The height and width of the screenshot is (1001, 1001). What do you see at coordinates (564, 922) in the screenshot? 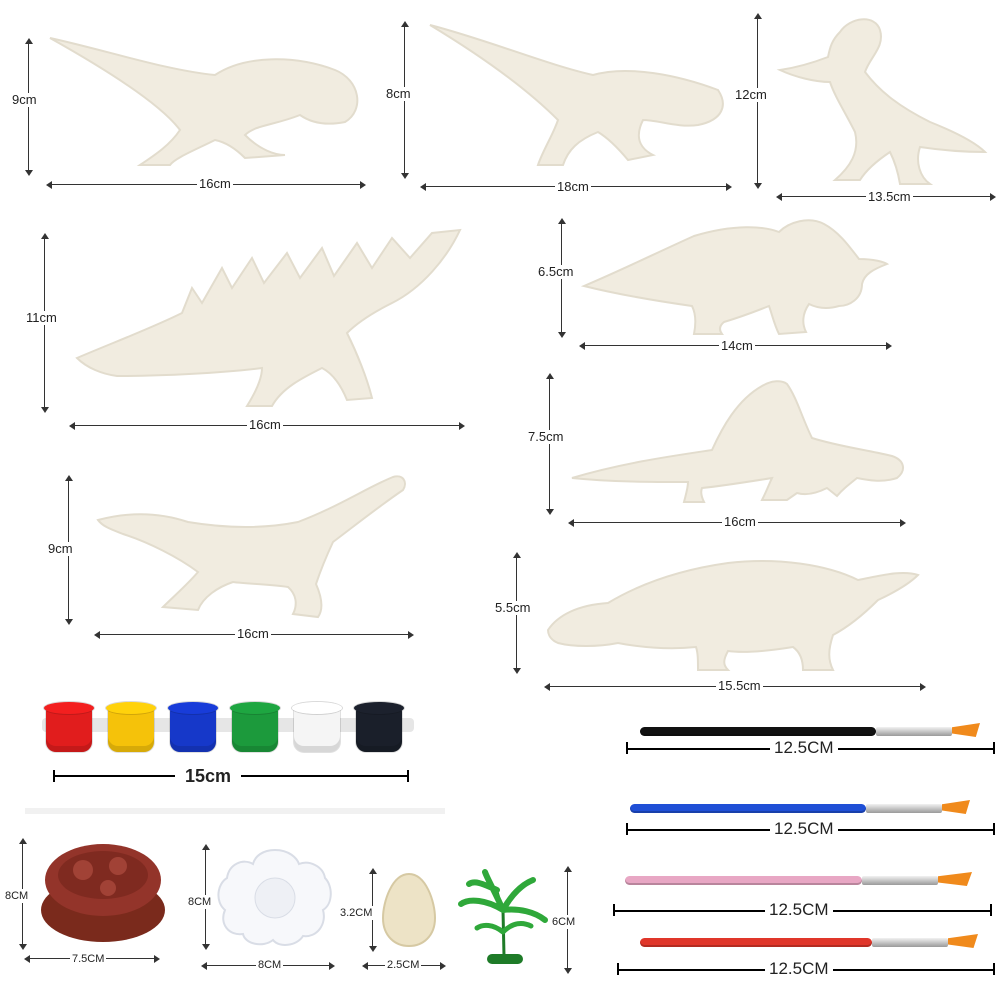
I see `height-label: 6CM` at bounding box center [564, 922].